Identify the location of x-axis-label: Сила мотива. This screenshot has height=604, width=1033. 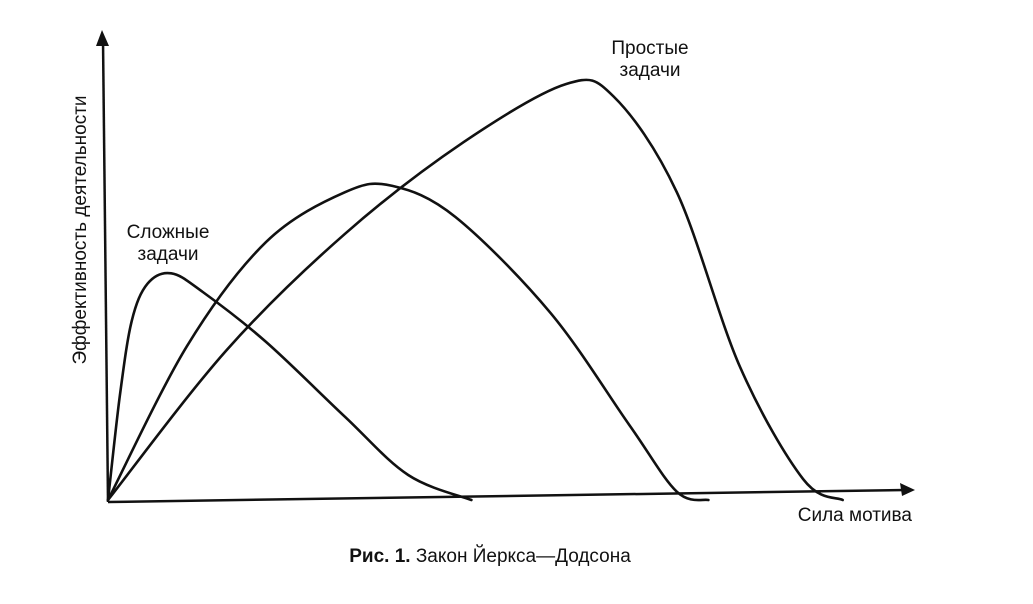
(855, 515).